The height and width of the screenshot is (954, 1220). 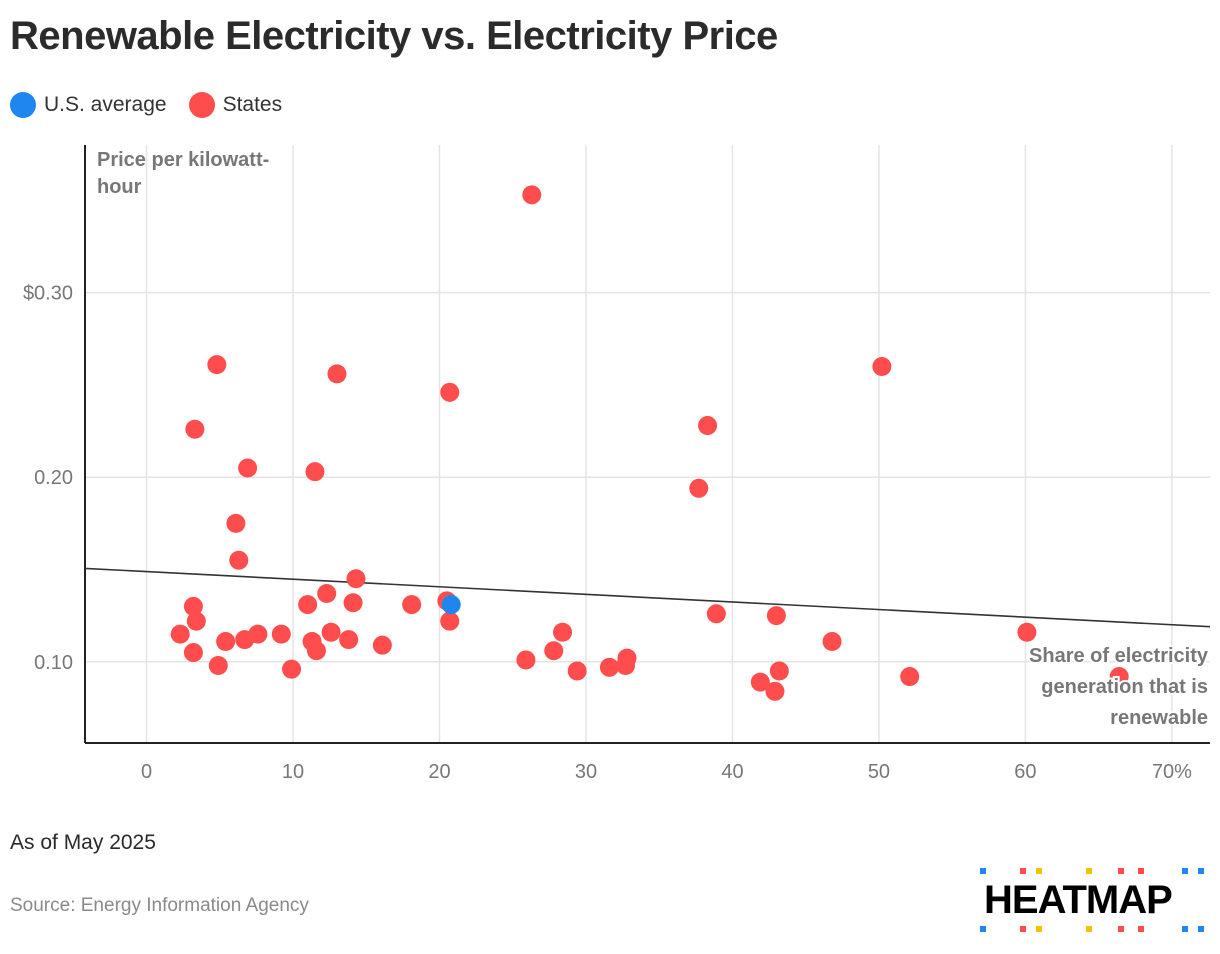 I want to click on x-tick-label: 10, so click(x=293, y=772).